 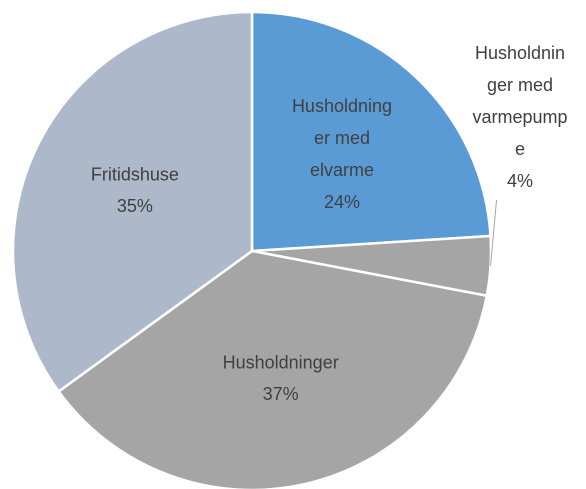 I want to click on slice-label: Husholdninger, so click(x=281, y=362).